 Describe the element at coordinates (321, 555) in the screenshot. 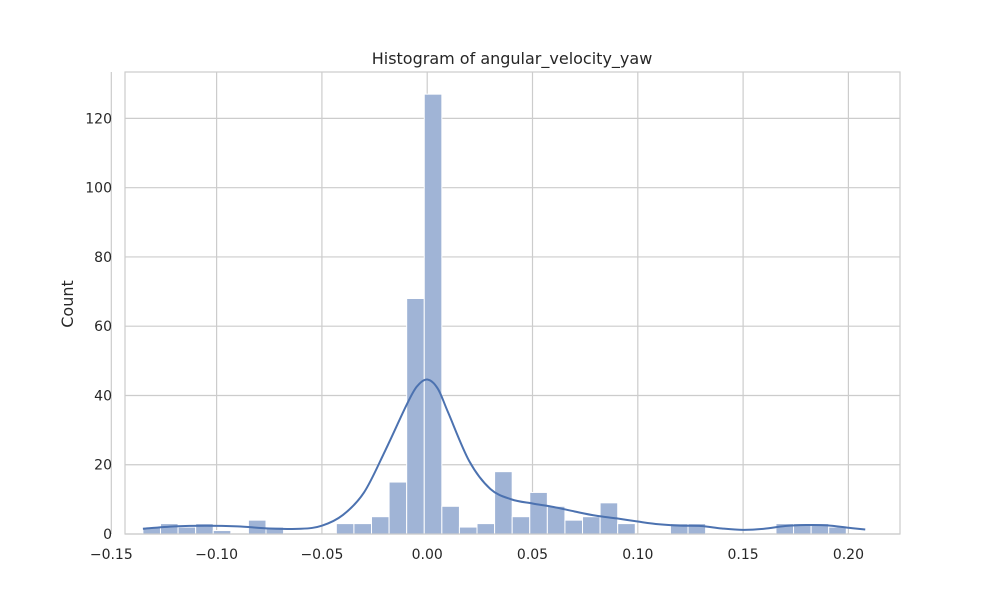

I see `x-tick-label: −0.05` at that location.